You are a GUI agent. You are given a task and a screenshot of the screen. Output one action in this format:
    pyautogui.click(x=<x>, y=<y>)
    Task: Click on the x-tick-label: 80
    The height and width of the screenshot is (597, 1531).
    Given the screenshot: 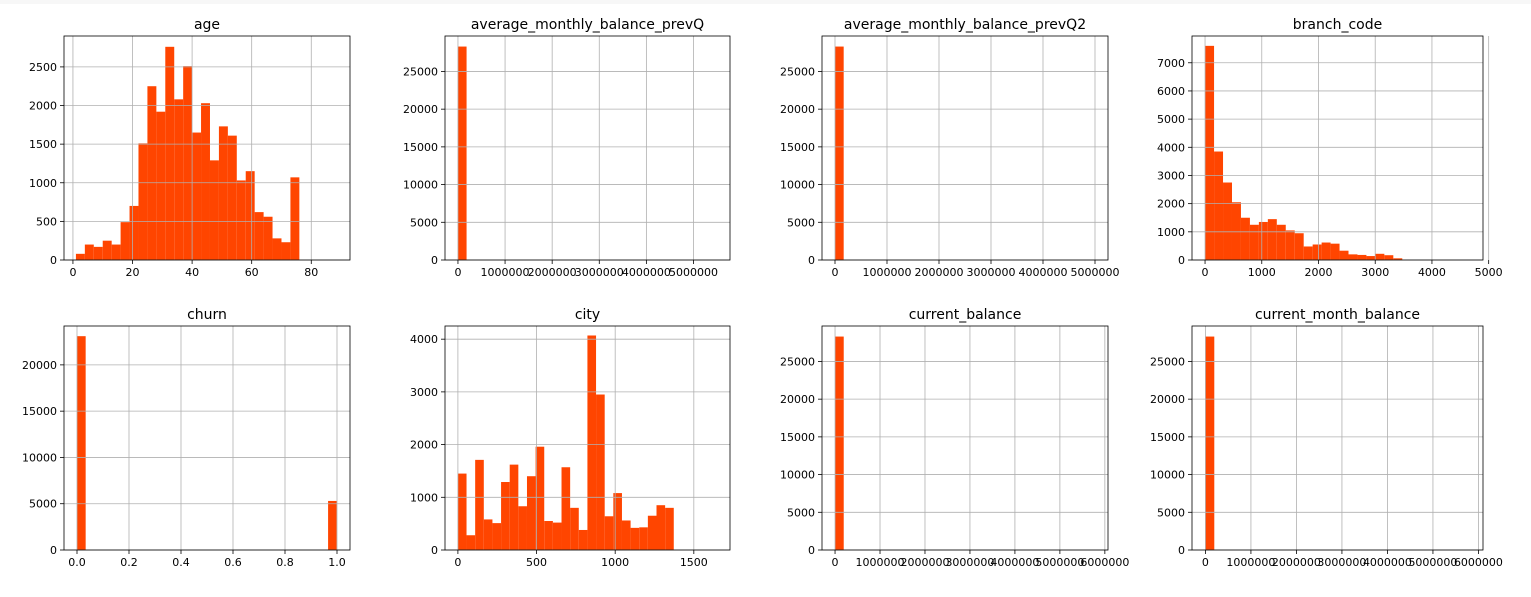 What is the action you would take?
    pyautogui.click(x=311, y=272)
    